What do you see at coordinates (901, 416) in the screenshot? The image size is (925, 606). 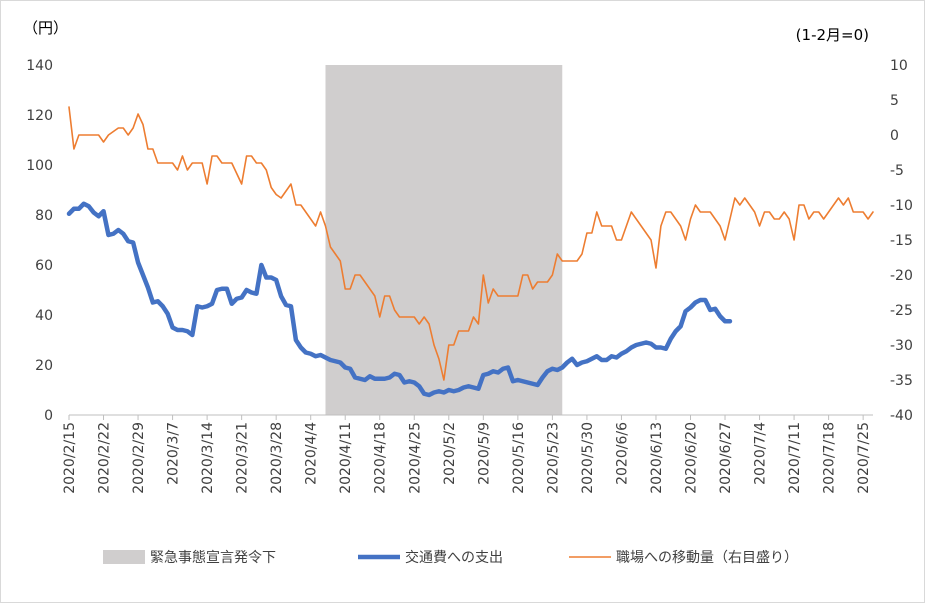 I see `right-tick-label: -40` at bounding box center [901, 416].